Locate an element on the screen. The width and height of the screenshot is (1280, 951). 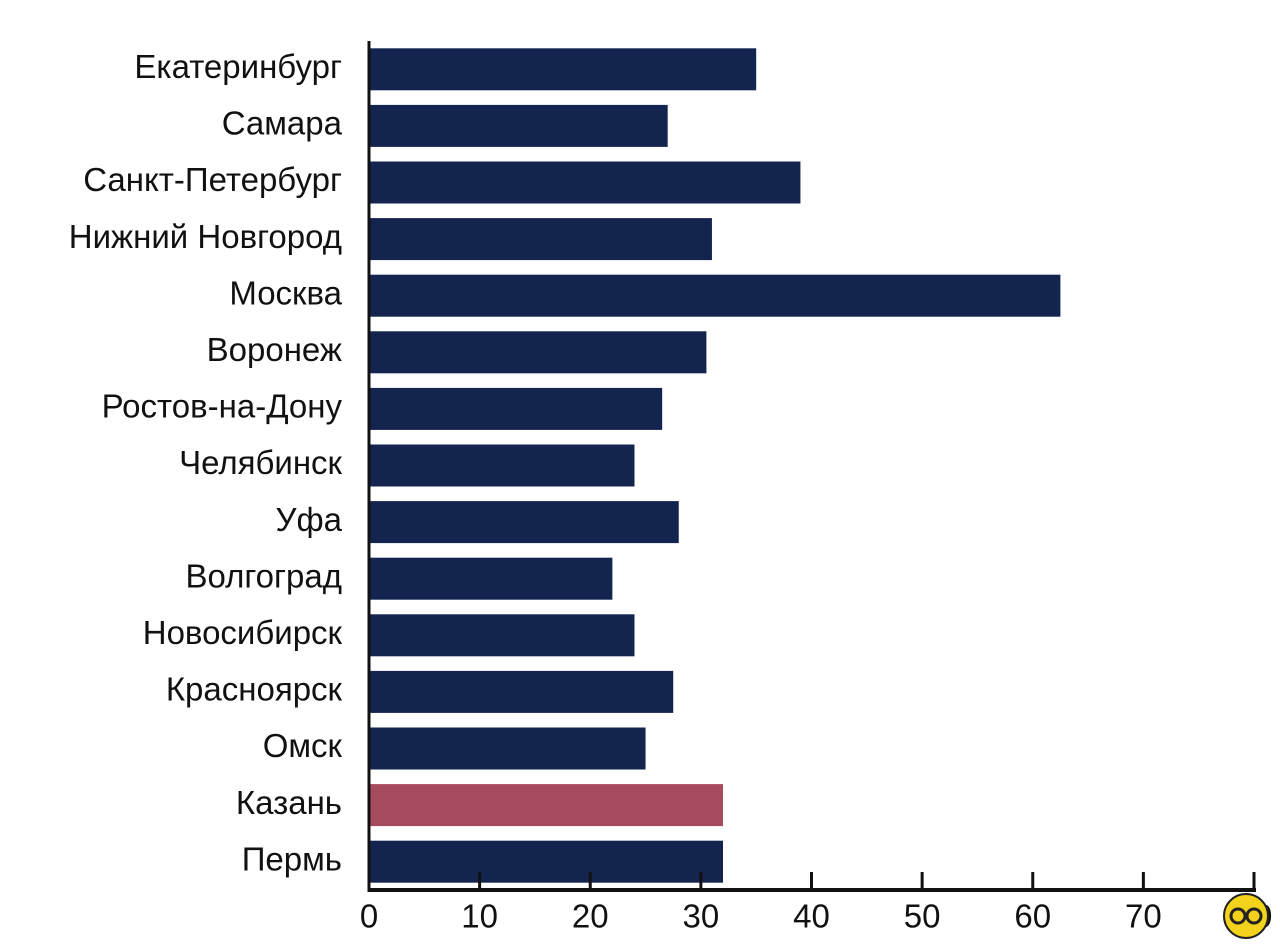
x-tick-label: 50 is located at coordinates (922, 916).